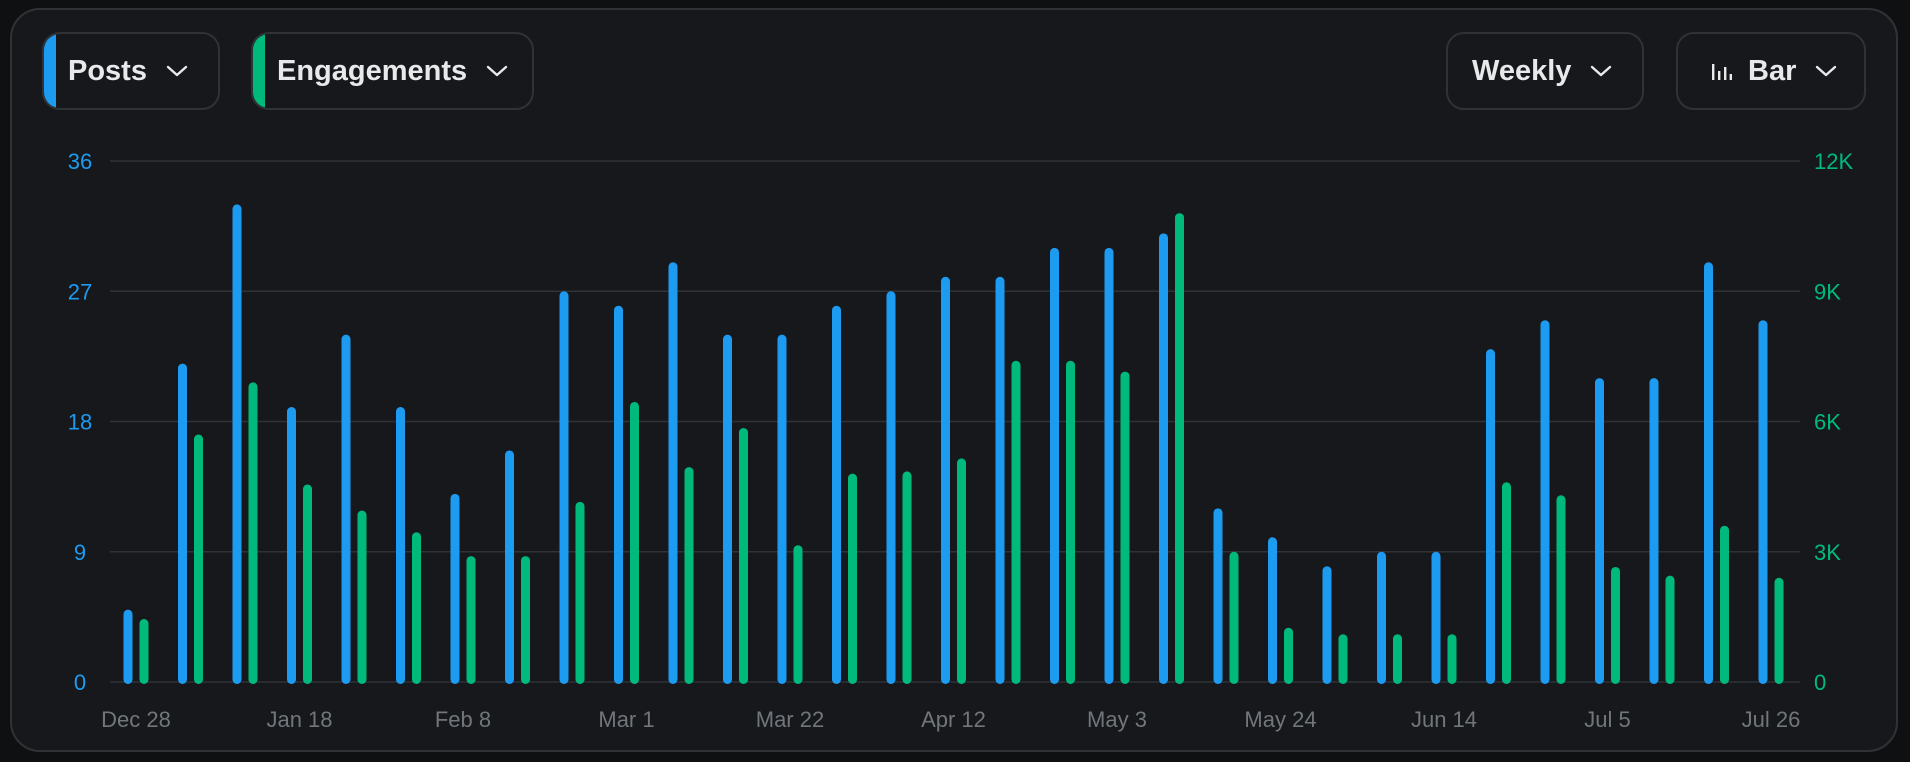  What do you see at coordinates (1820, 682) in the screenshot?
I see `right-axis-tick-label: 0` at bounding box center [1820, 682].